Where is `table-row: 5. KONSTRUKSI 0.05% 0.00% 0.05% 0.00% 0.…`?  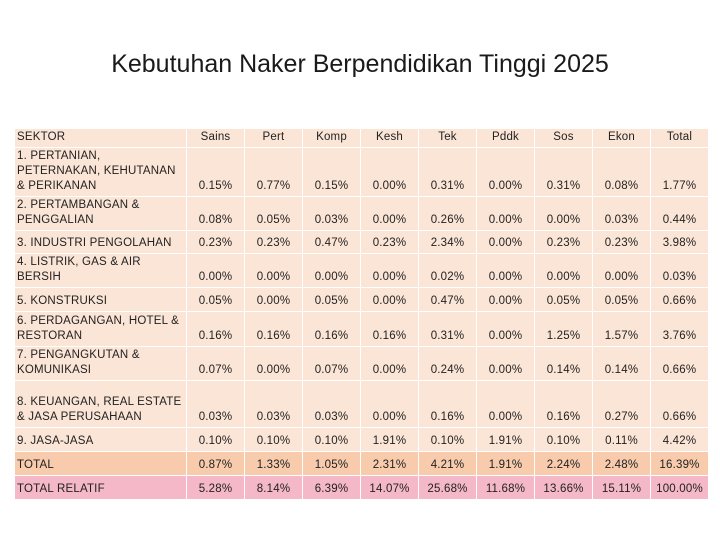 table-row: 5. KONSTRUKSI 0.05% 0.00% 0.05% 0.00% 0.… is located at coordinates (361, 299).